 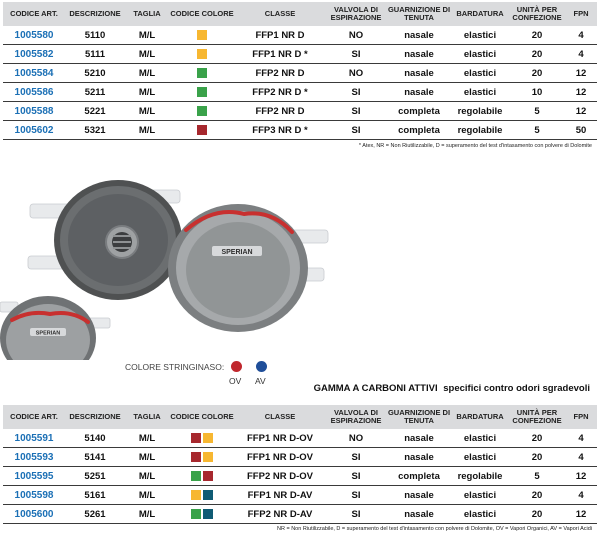 I want to click on cell-class: FFP3 NR D *, so click(x=280, y=130).